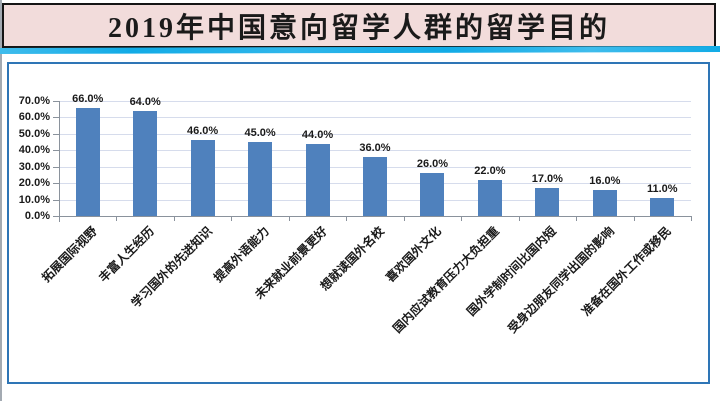  I want to click on y-axis-tick-label: 70.0%, so click(34, 101).